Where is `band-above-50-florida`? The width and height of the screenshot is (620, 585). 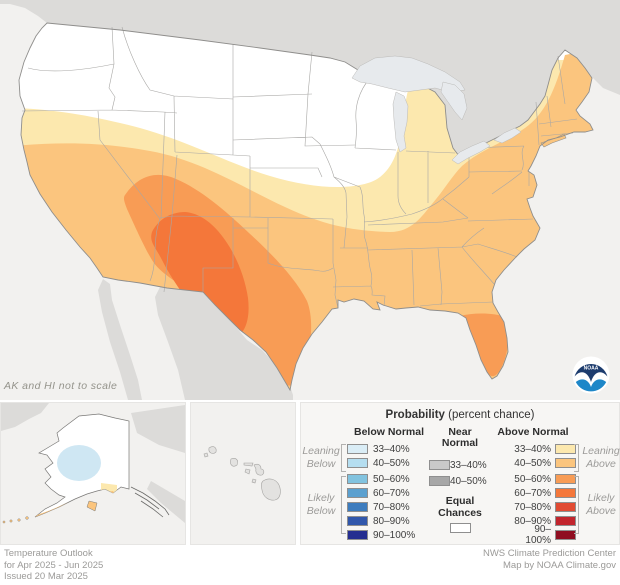
band-above-50-florida is located at coordinates (484, 345).